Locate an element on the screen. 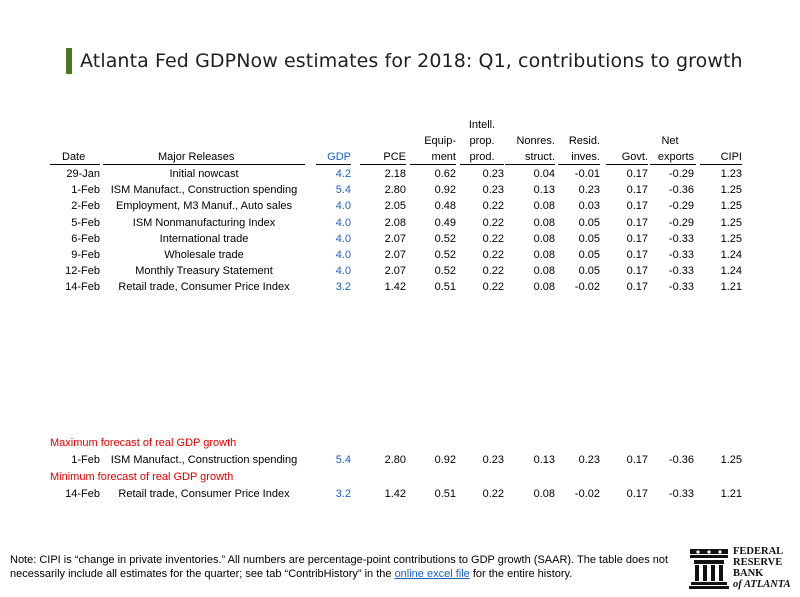 The width and height of the screenshot is (800, 597). max-row-release: ISM Manufact., Construction spending is located at coordinates (204, 460).